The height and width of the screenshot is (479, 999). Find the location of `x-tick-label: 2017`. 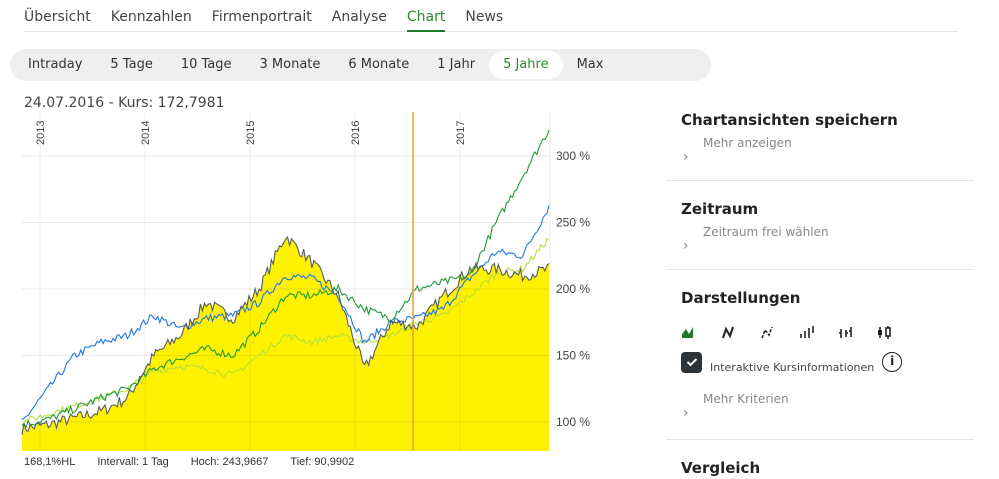

x-tick-label: 2017 is located at coordinates (461, 133).